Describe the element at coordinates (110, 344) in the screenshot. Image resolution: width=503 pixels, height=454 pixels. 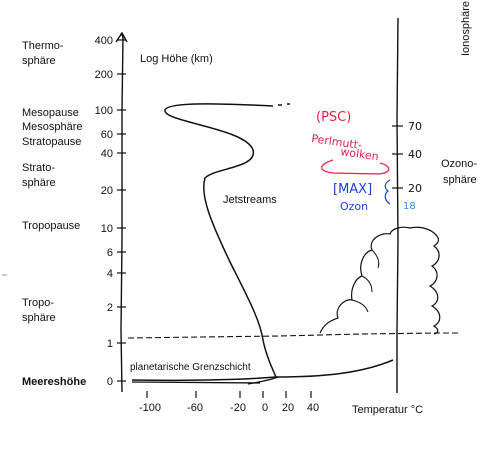
I see `y-tick-label: 1` at that location.